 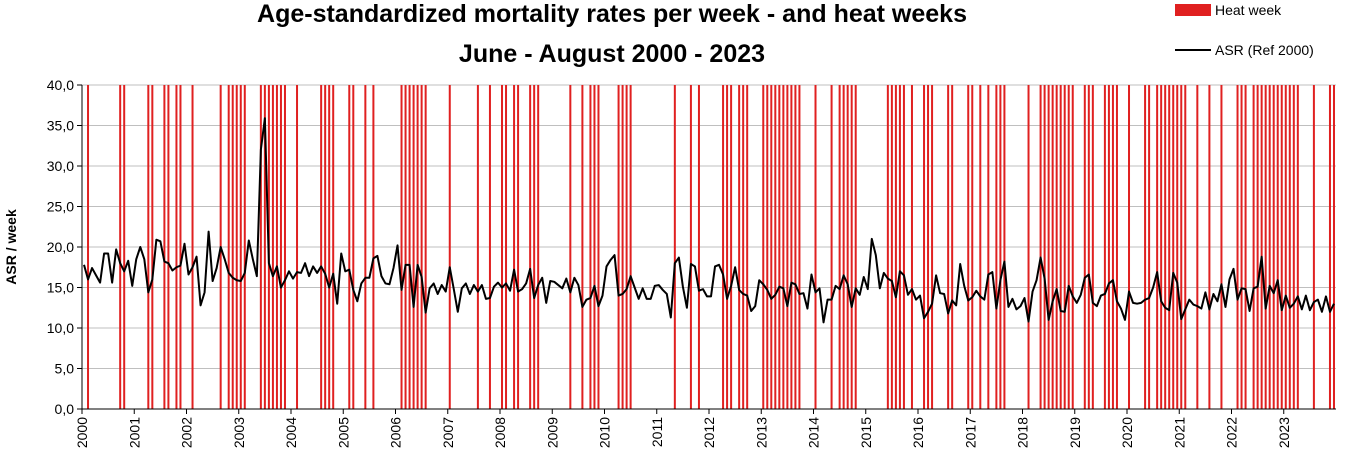 What do you see at coordinates (60, 126) in the screenshot?
I see `y-tick-label: 35,0` at bounding box center [60, 126].